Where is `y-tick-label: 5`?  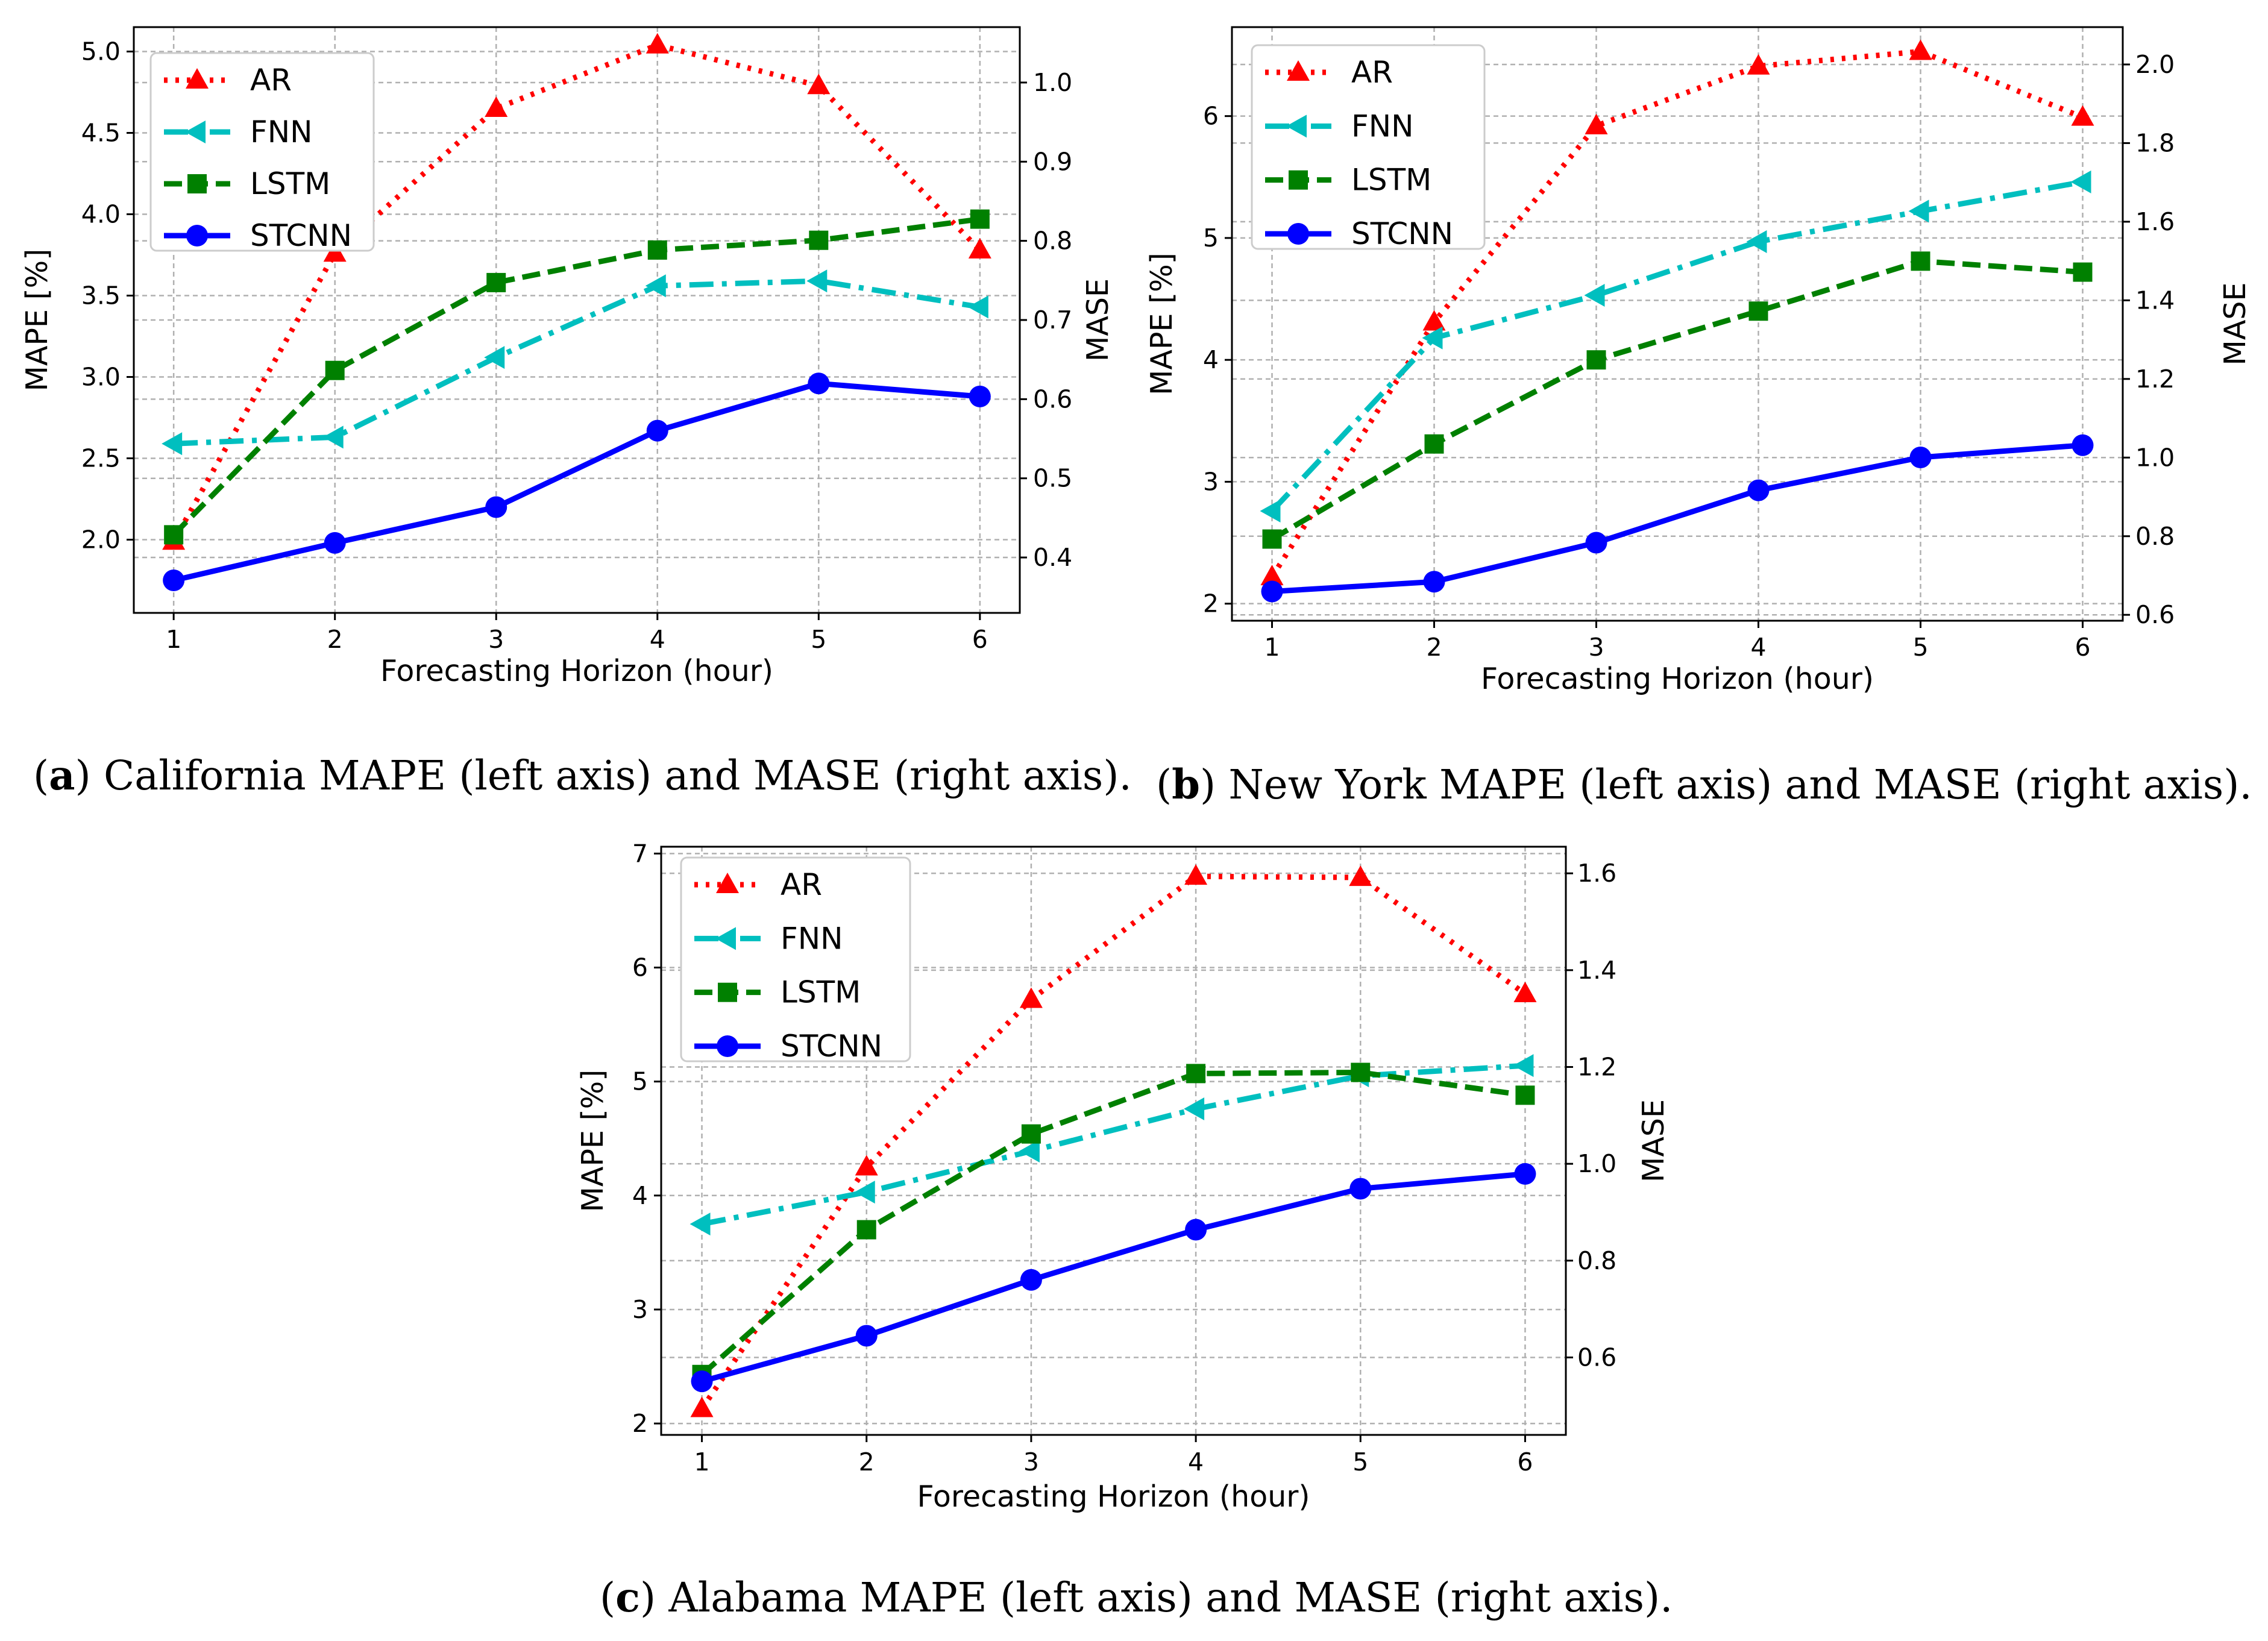
y-tick-label: 5 is located at coordinates (640, 1081).